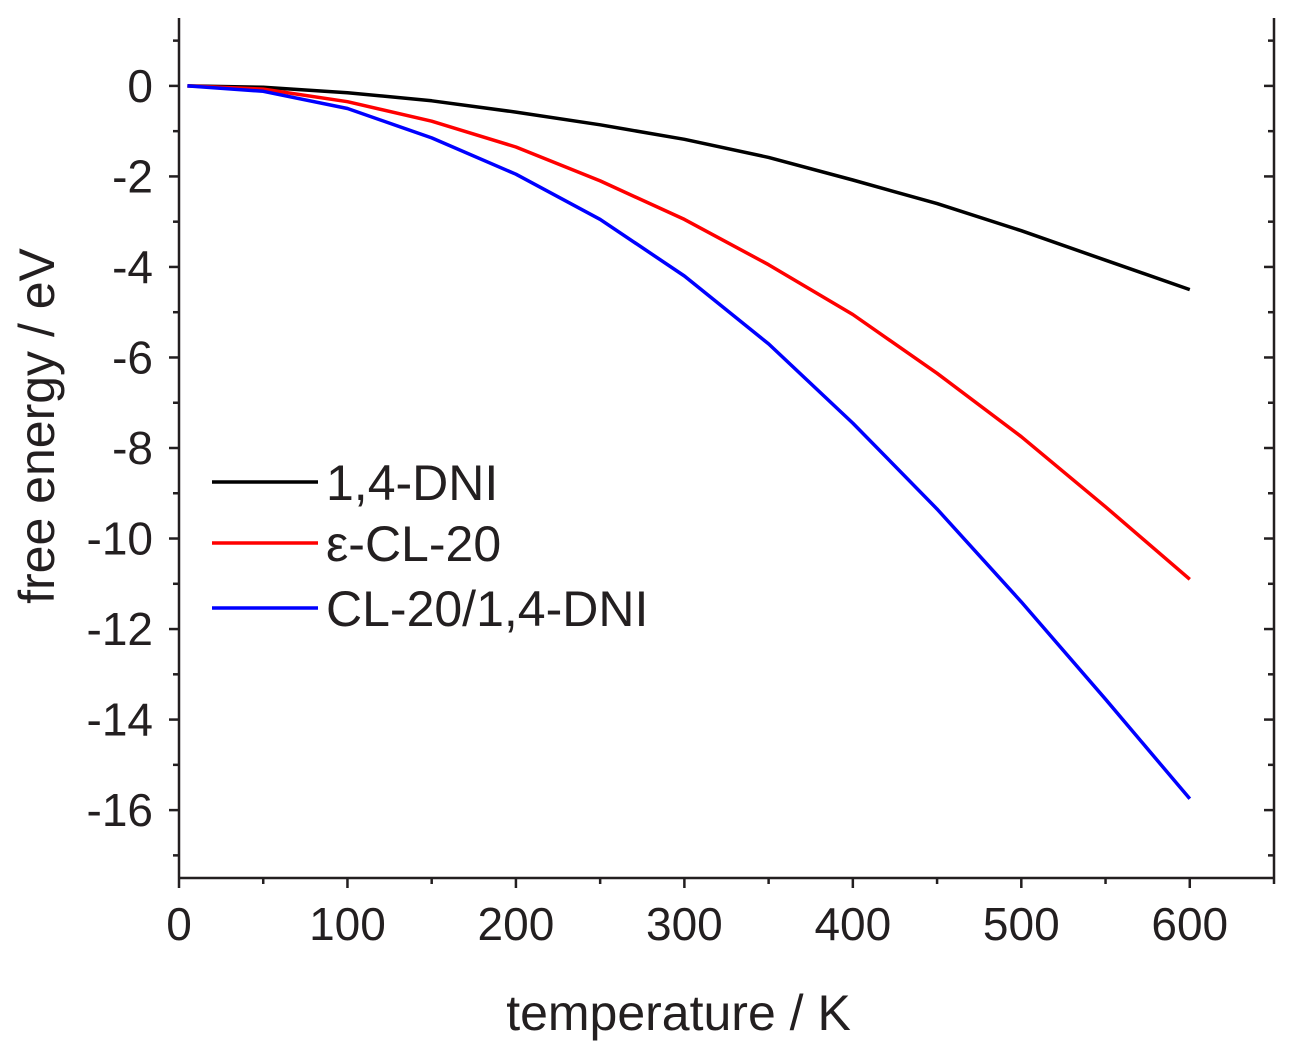 This screenshot has width=1292, height=1043. What do you see at coordinates (413, 544) in the screenshot?
I see `legend-label-epsilon-cl-20: ε-CL-20` at bounding box center [413, 544].